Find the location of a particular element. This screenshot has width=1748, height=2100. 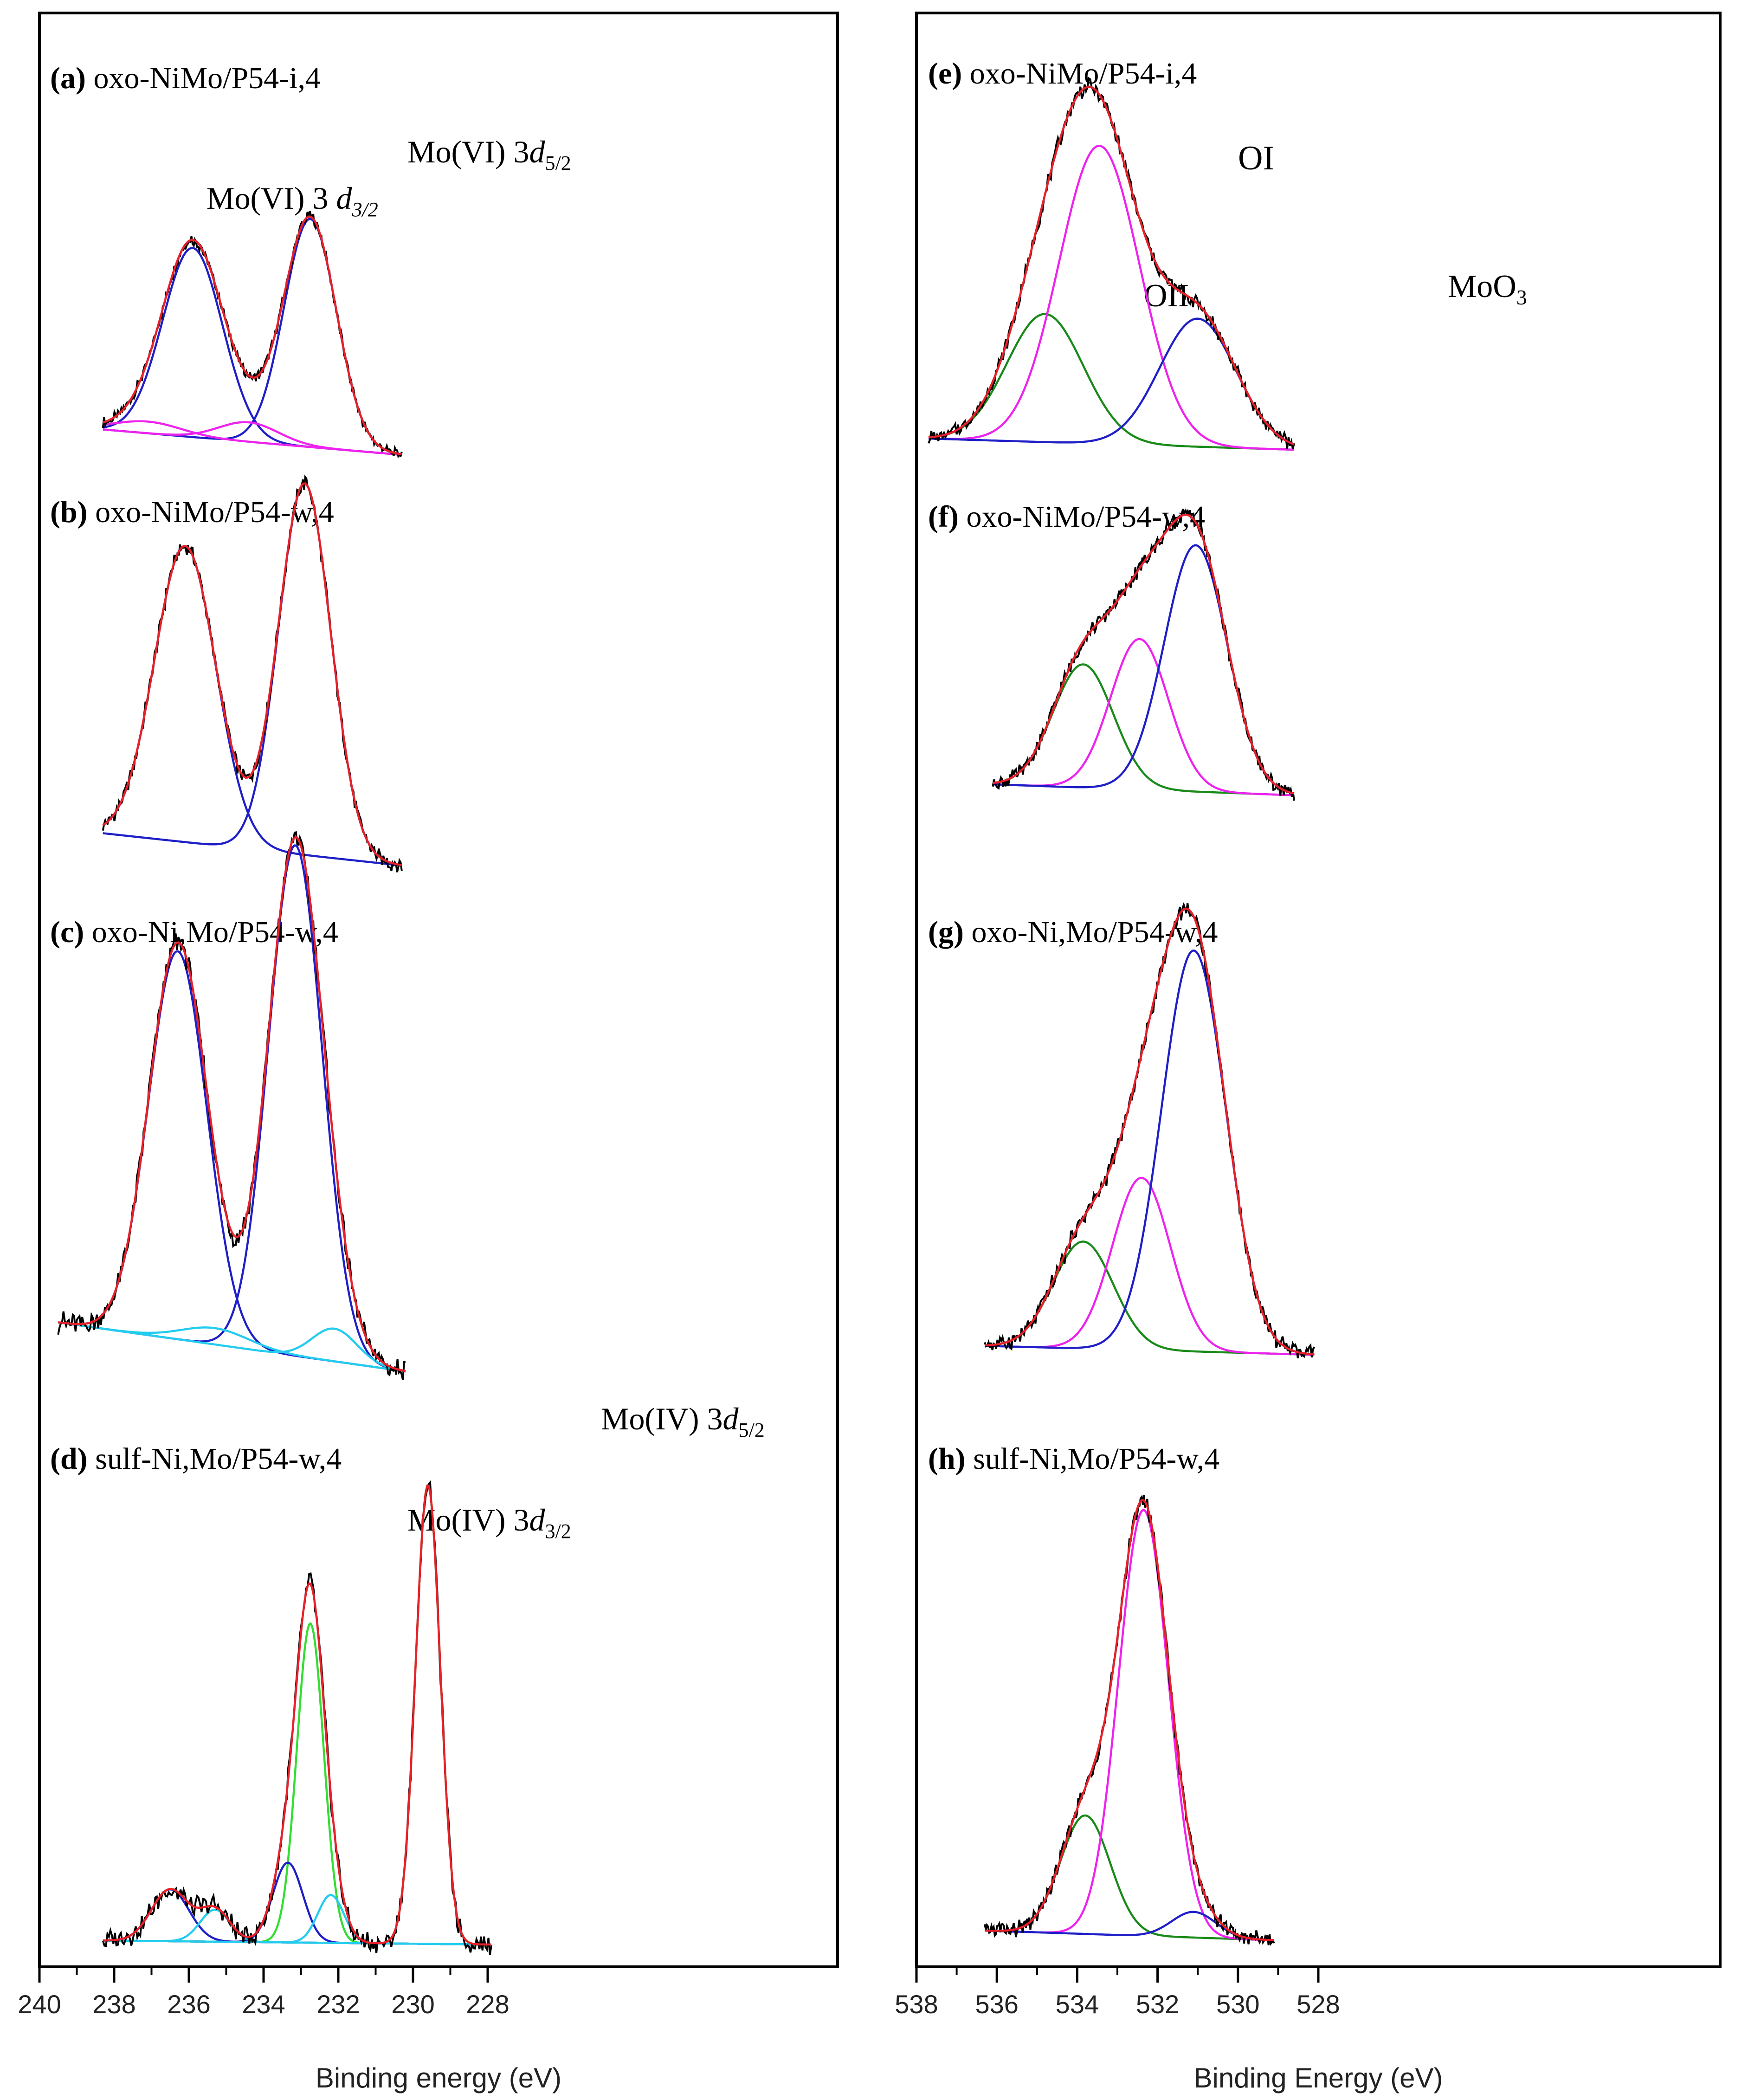

x-tick-label: 532 is located at coordinates (1158, 2004).